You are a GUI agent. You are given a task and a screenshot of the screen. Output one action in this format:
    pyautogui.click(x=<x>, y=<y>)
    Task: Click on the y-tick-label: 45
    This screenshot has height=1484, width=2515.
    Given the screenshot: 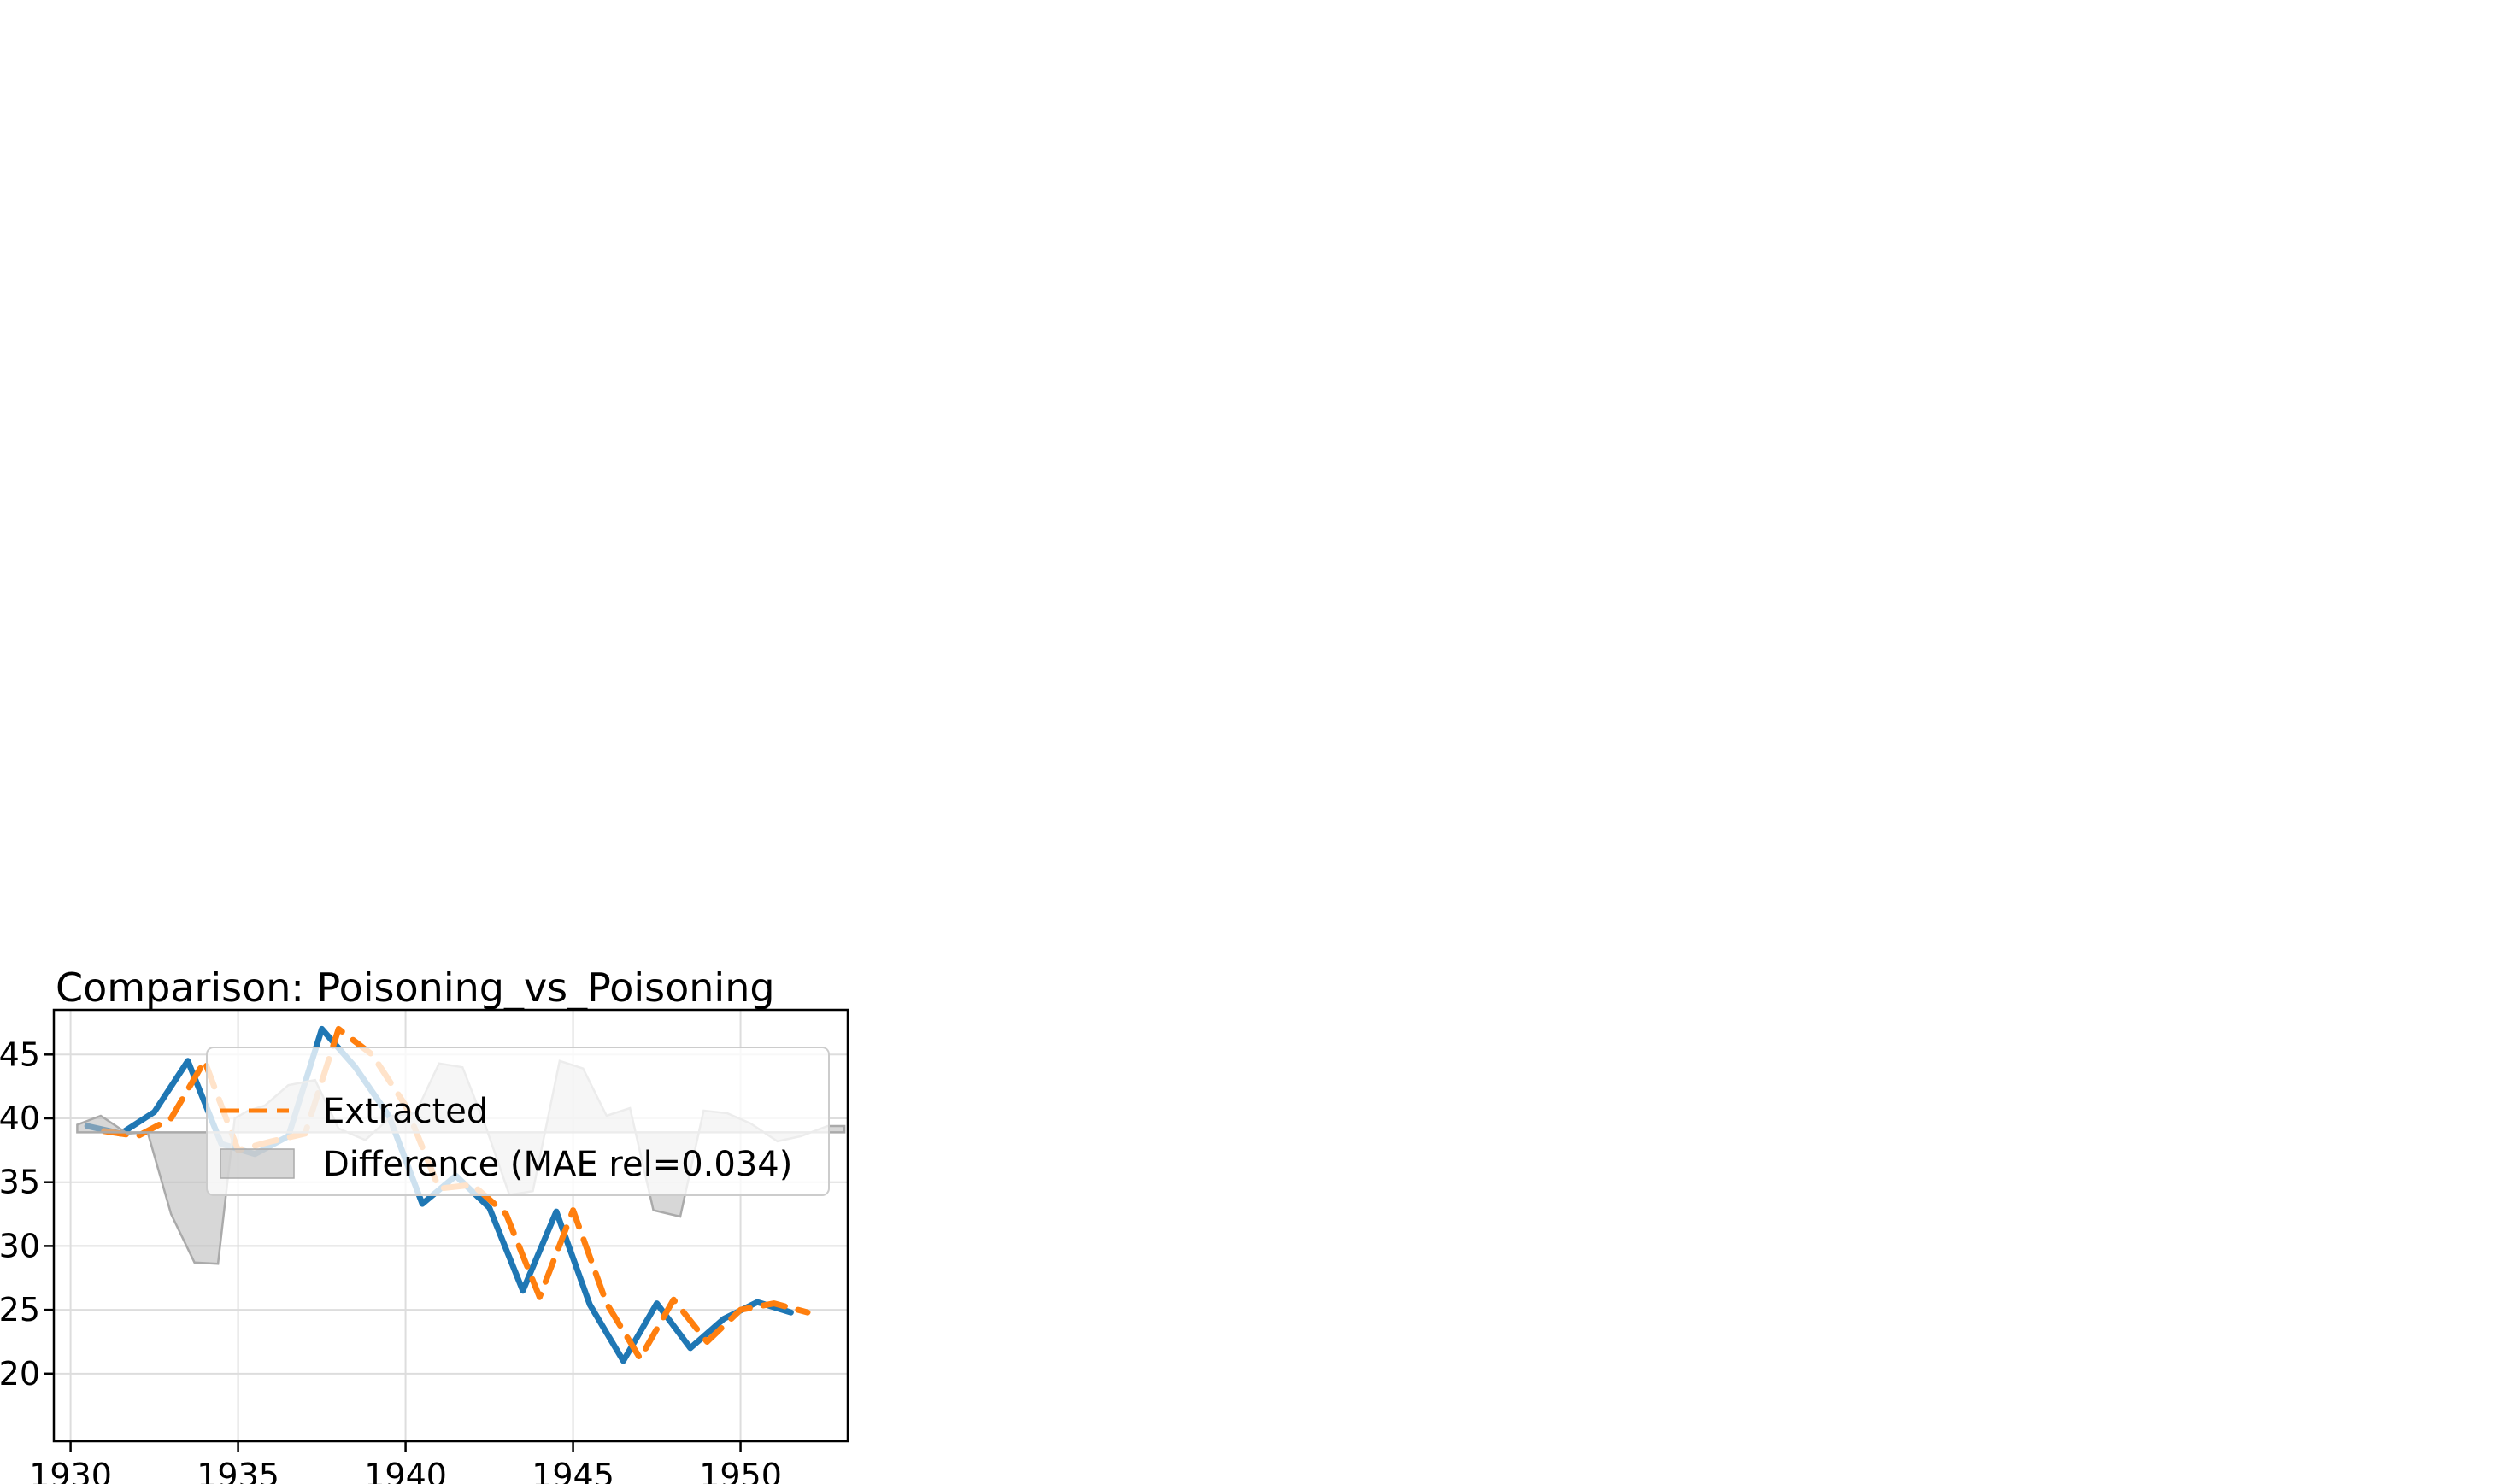 What is the action you would take?
    pyautogui.click(x=20, y=1054)
    